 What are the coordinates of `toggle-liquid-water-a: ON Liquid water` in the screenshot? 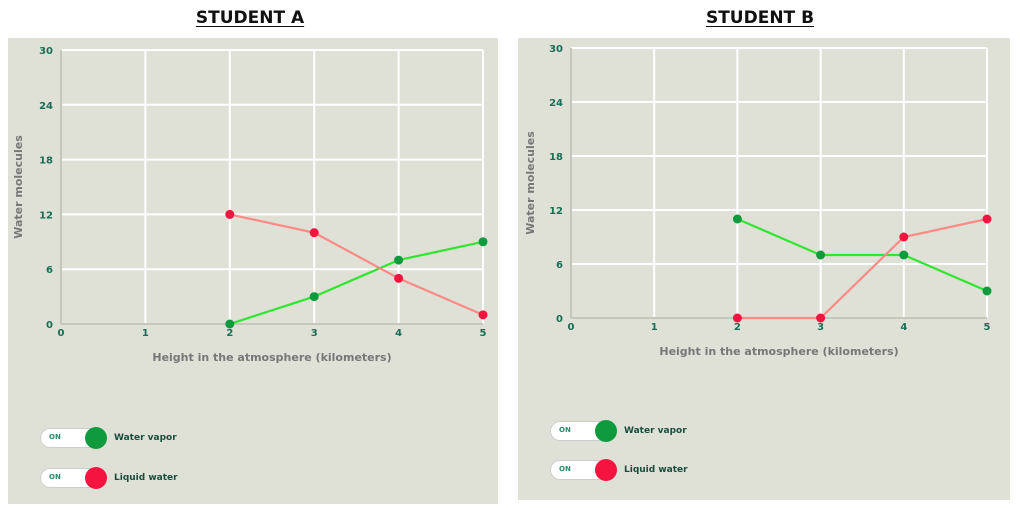 It's located at (109, 478).